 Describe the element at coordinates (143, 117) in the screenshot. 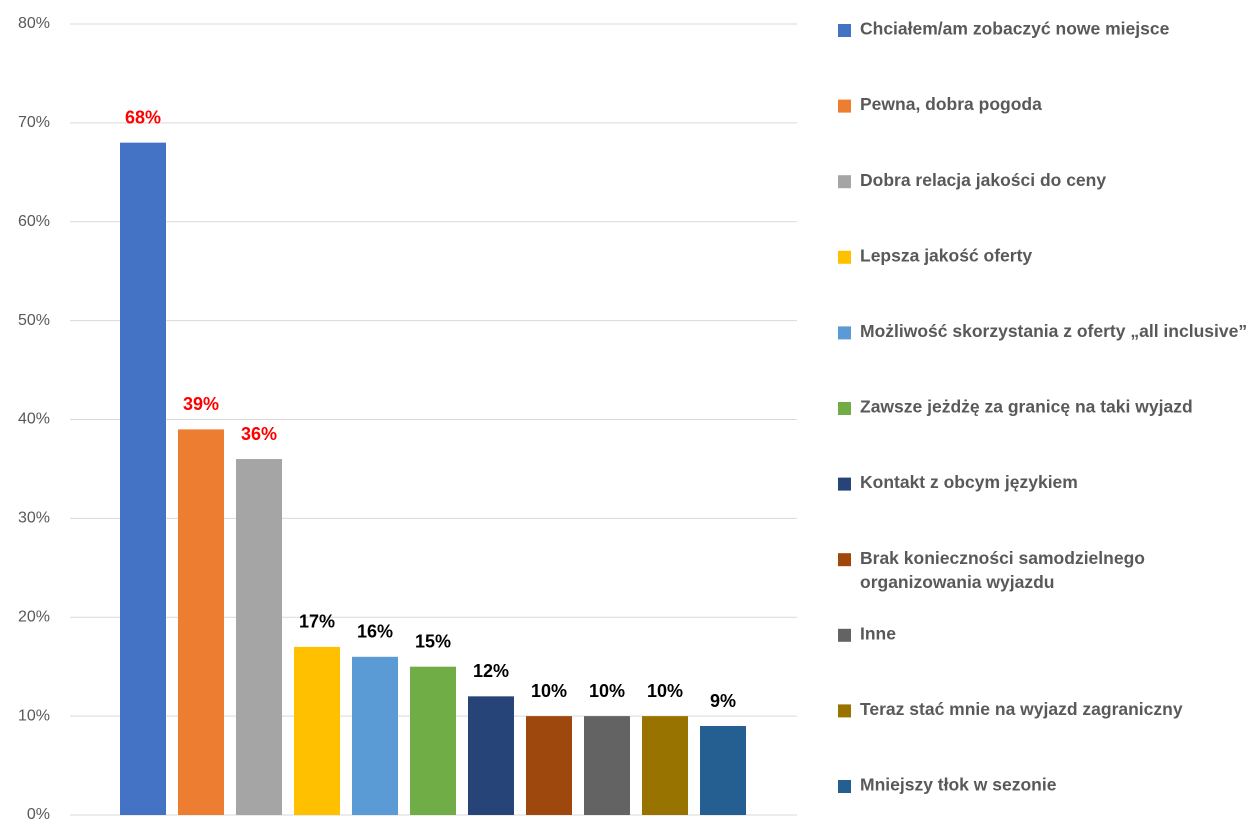

I see `data-label: 68%` at that location.